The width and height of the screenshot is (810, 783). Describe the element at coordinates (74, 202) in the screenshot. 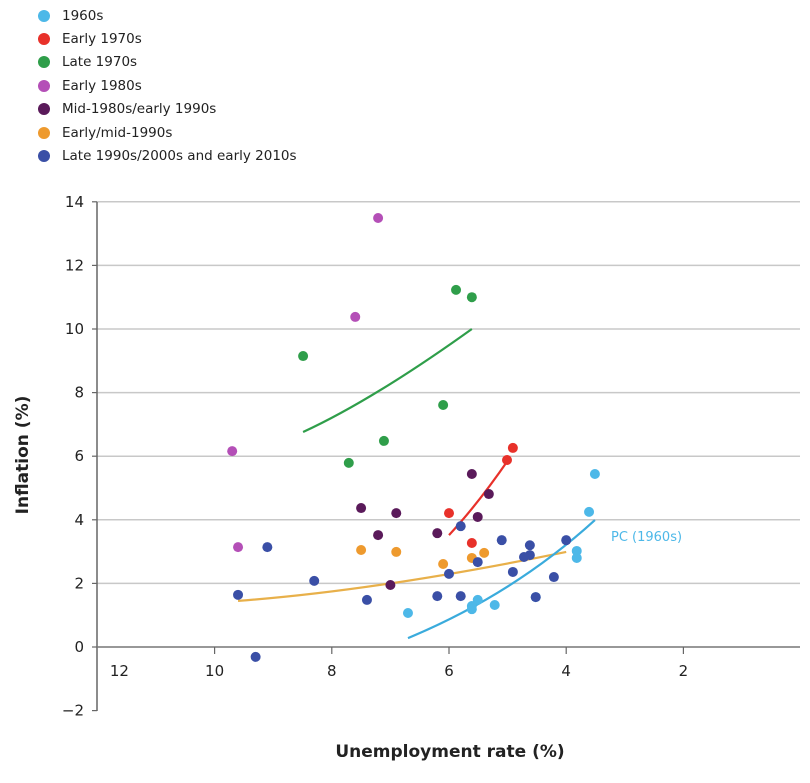

I see `y-tick-label: 14` at that location.